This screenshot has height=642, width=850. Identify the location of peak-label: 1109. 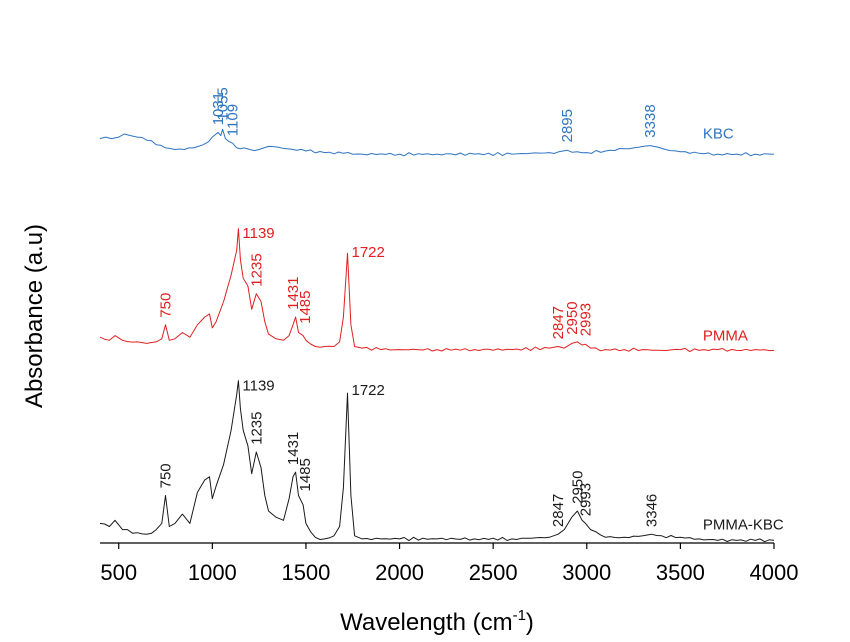
(233, 120).